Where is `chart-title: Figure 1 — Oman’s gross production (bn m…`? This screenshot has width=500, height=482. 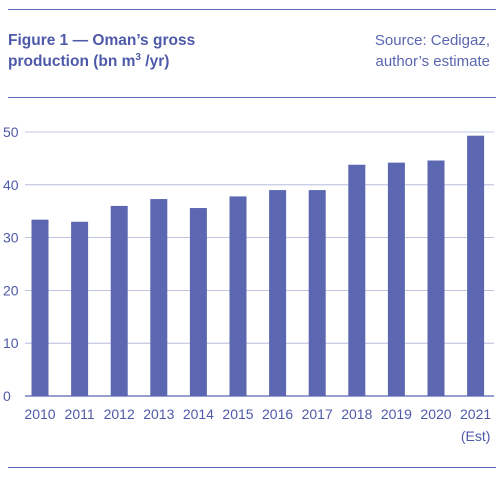 chart-title: Figure 1 — Oman’s gross production (bn m… is located at coordinates (102, 51).